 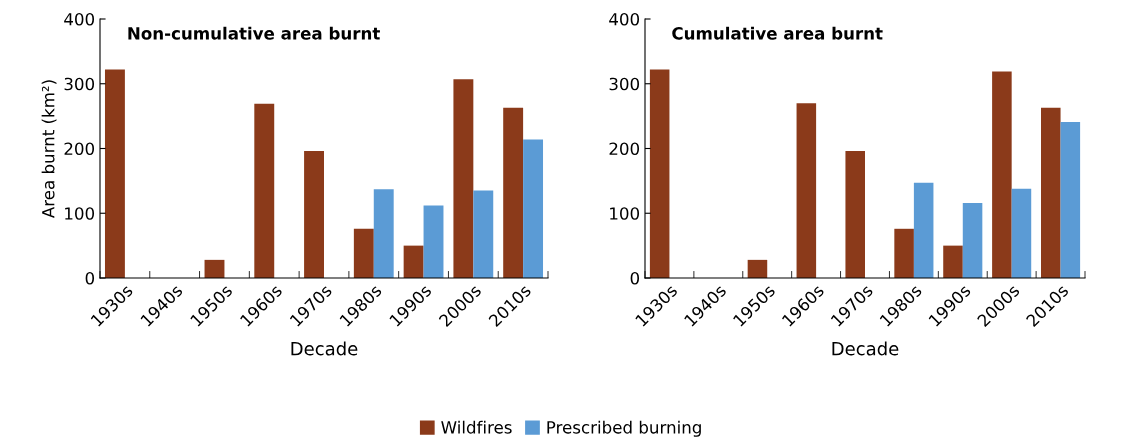 I want to click on y-axis-title: Area burnt (km²), so click(x=49, y=149).